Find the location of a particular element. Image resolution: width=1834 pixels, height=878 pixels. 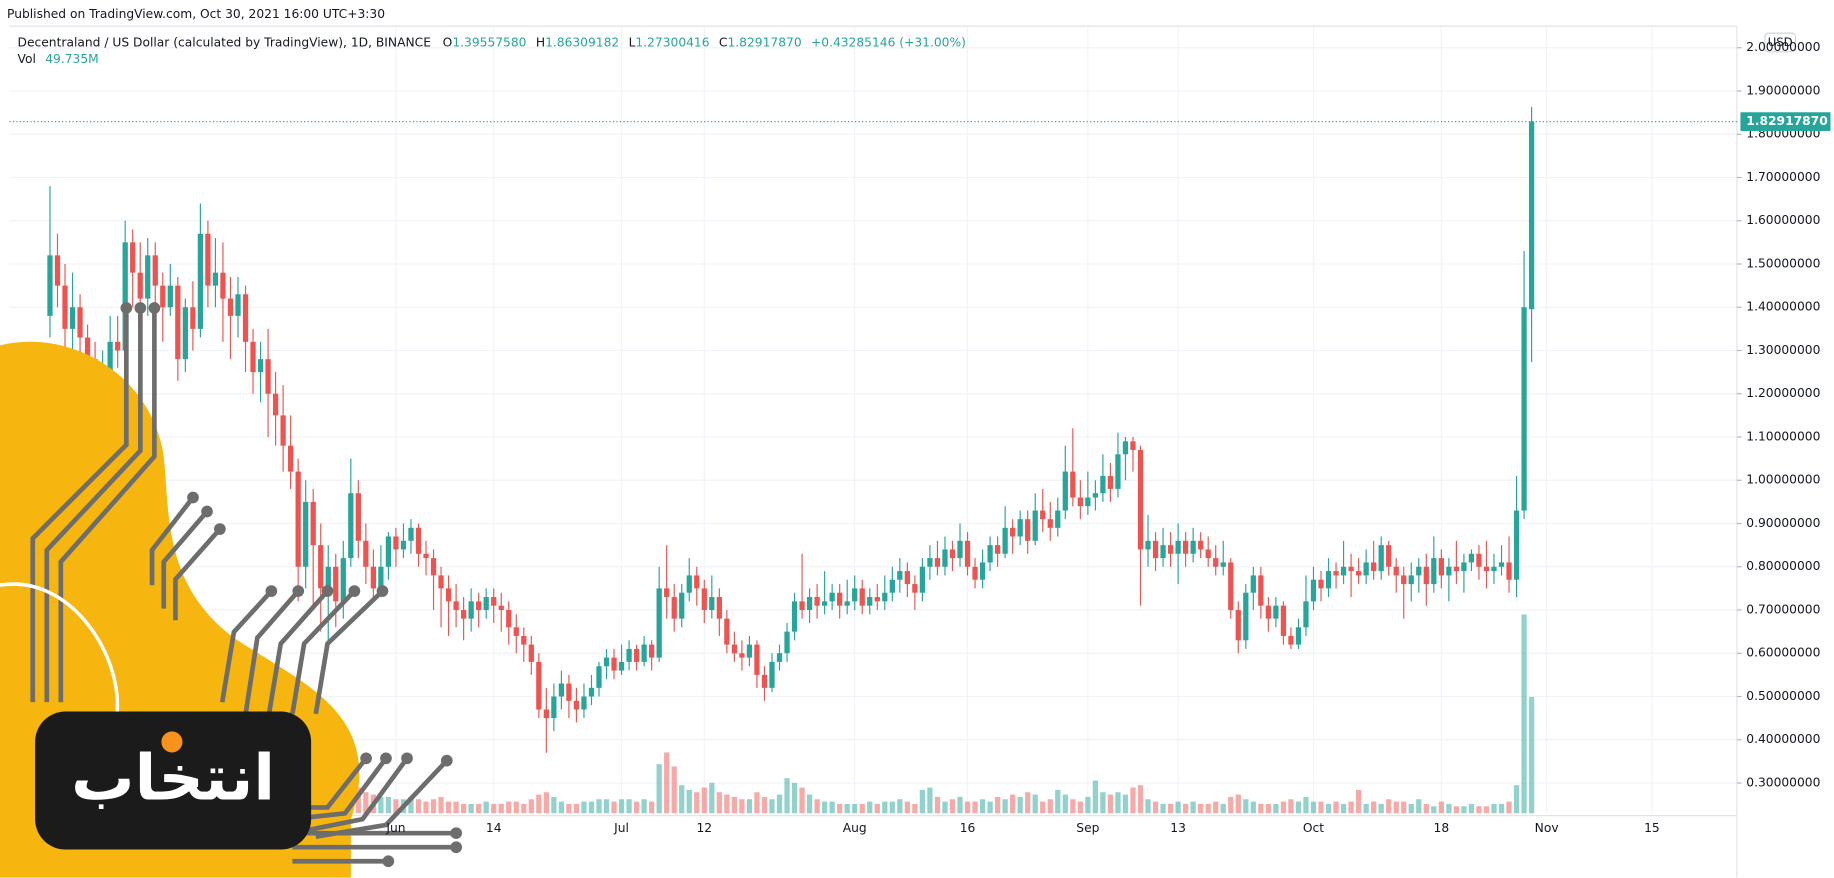

x-tick-label: Jun is located at coordinates (395, 828).